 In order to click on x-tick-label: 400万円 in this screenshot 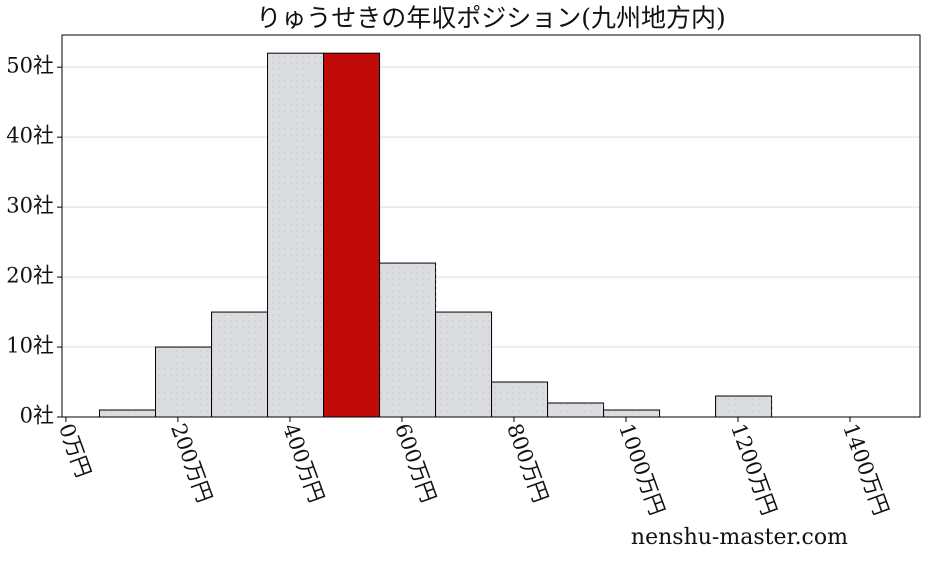, I will do `click(303, 462)`.